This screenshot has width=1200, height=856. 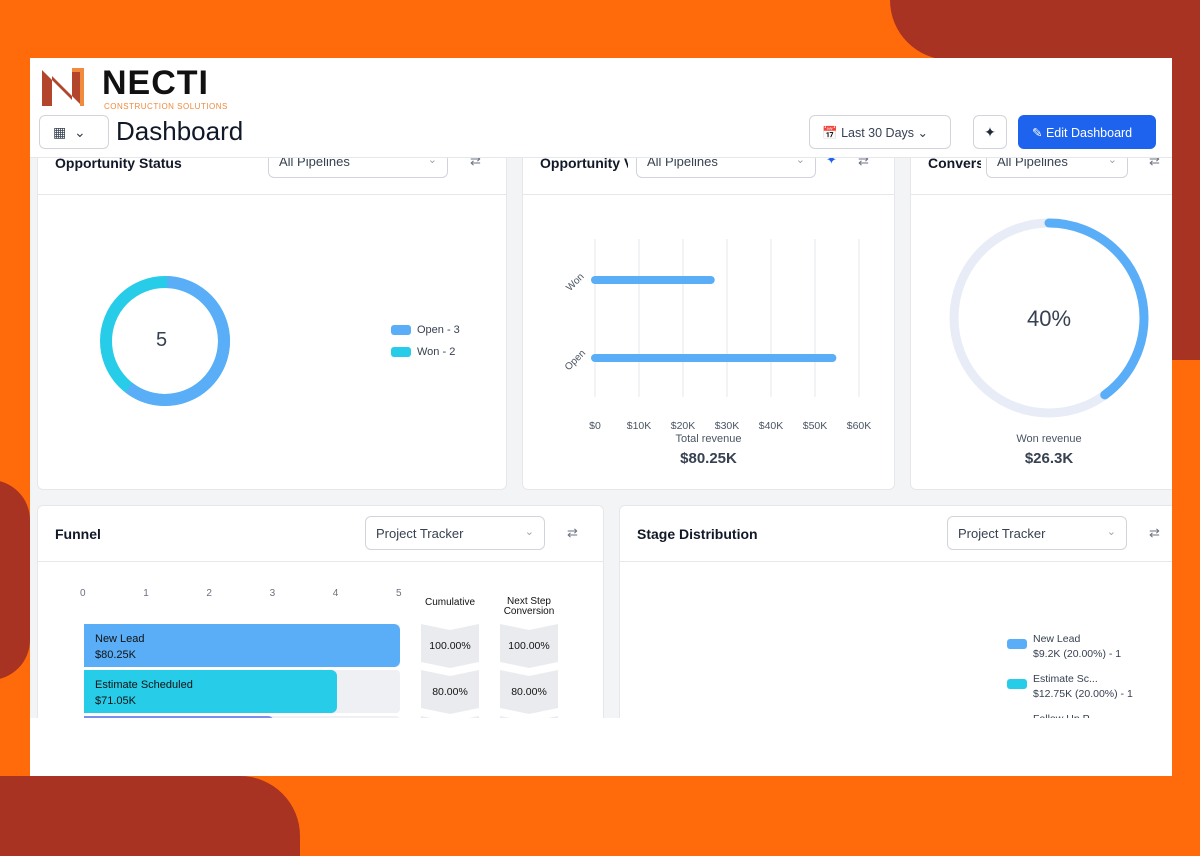 I want to click on x-tick-label: $40K, so click(x=771, y=424).